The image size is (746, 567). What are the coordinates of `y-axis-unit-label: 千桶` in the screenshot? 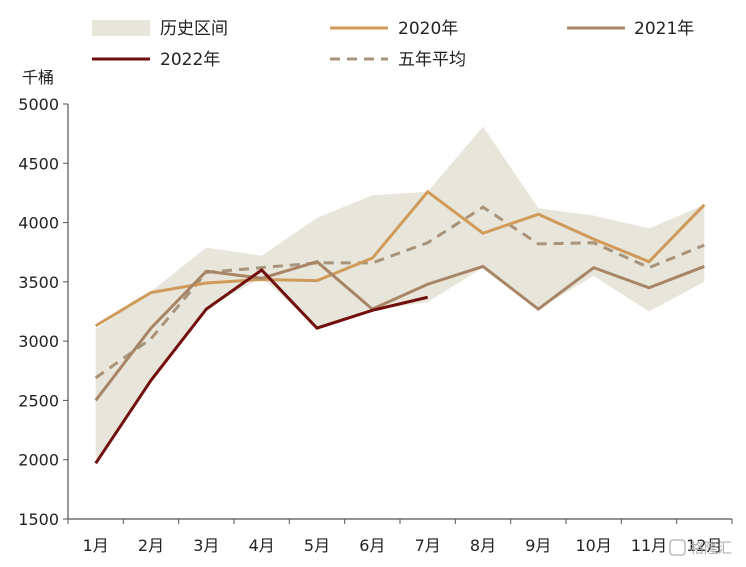 It's located at (38, 77).